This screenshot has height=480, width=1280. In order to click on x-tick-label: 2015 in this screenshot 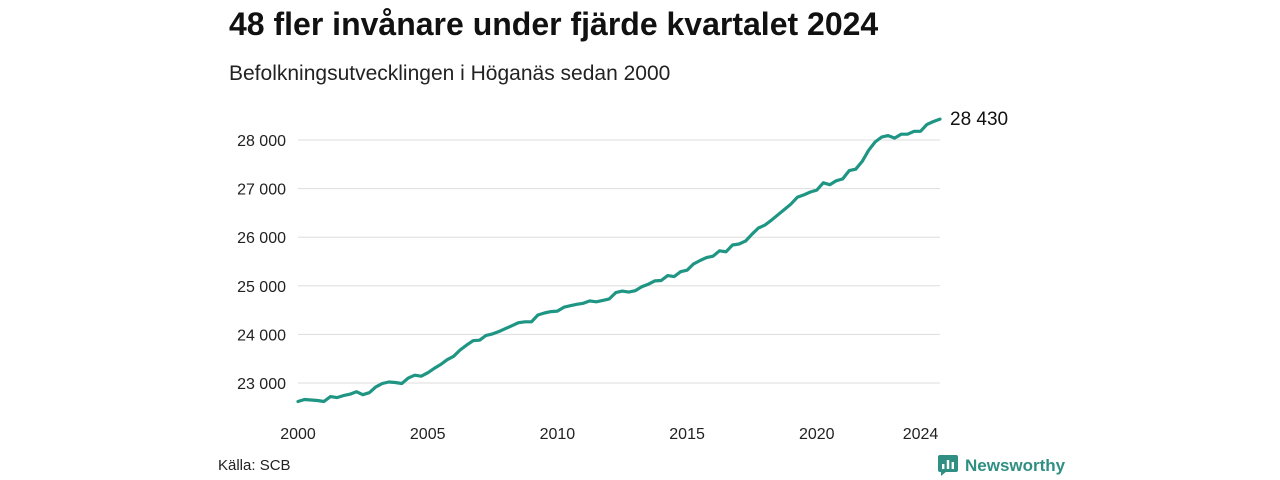, I will do `click(687, 434)`.